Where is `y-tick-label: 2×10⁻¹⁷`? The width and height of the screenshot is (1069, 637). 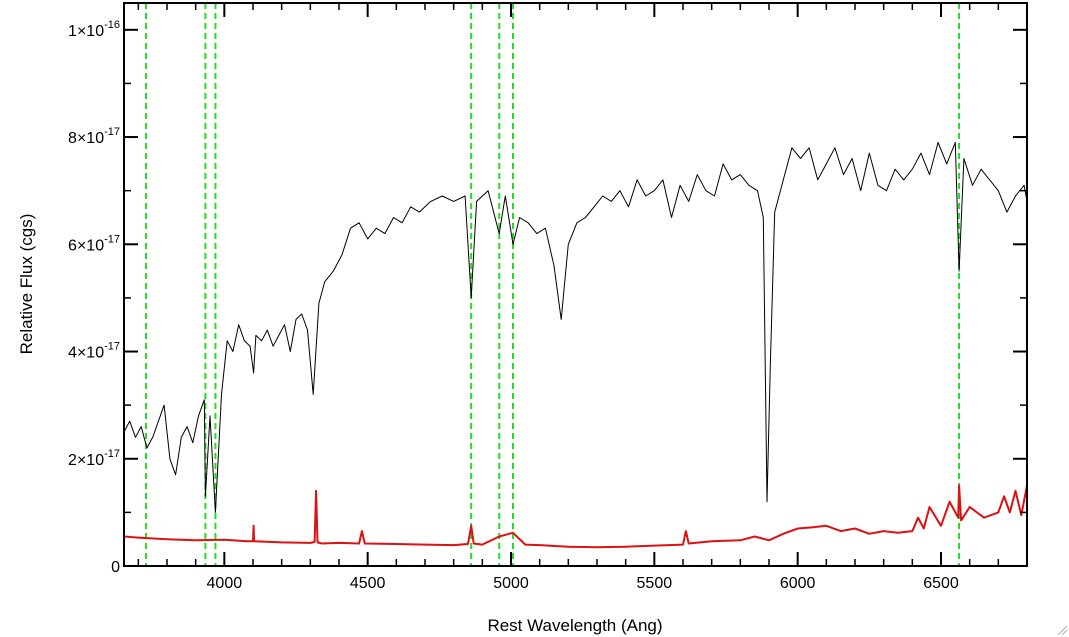 y-tick-label: 2×10⁻¹⁷ is located at coordinates (94, 458).